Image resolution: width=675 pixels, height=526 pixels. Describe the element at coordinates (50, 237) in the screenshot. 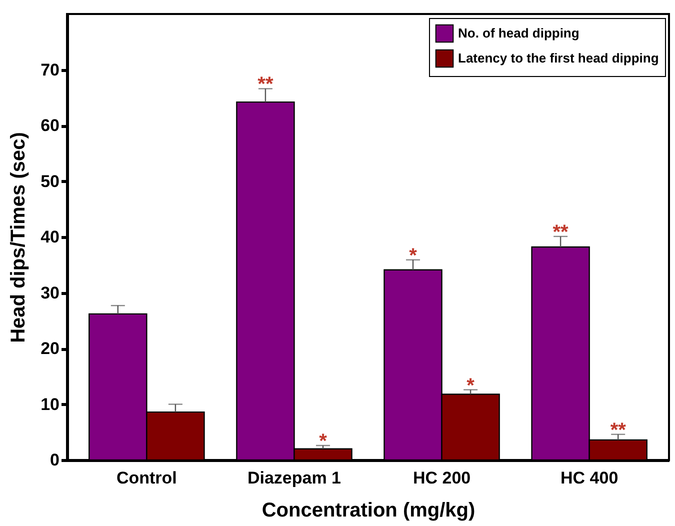

I see `y-tick-label: 40` at that location.